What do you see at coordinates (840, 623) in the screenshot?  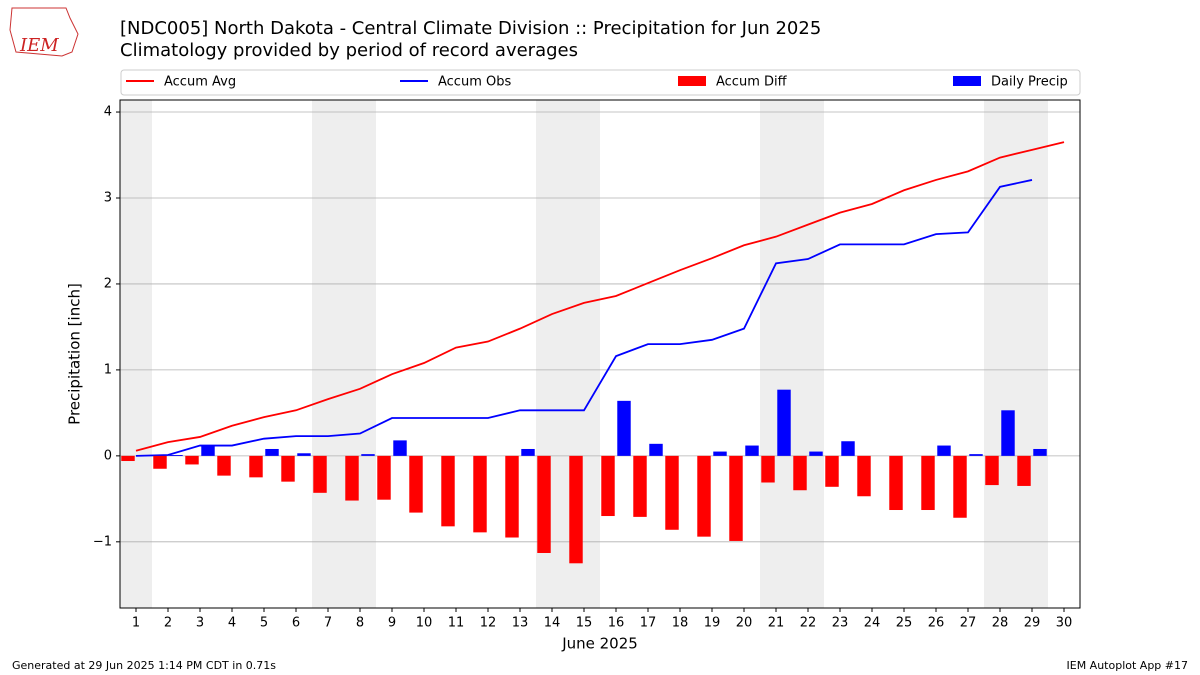 I see `x-tick-label: 23` at bounding box center [840, 623].